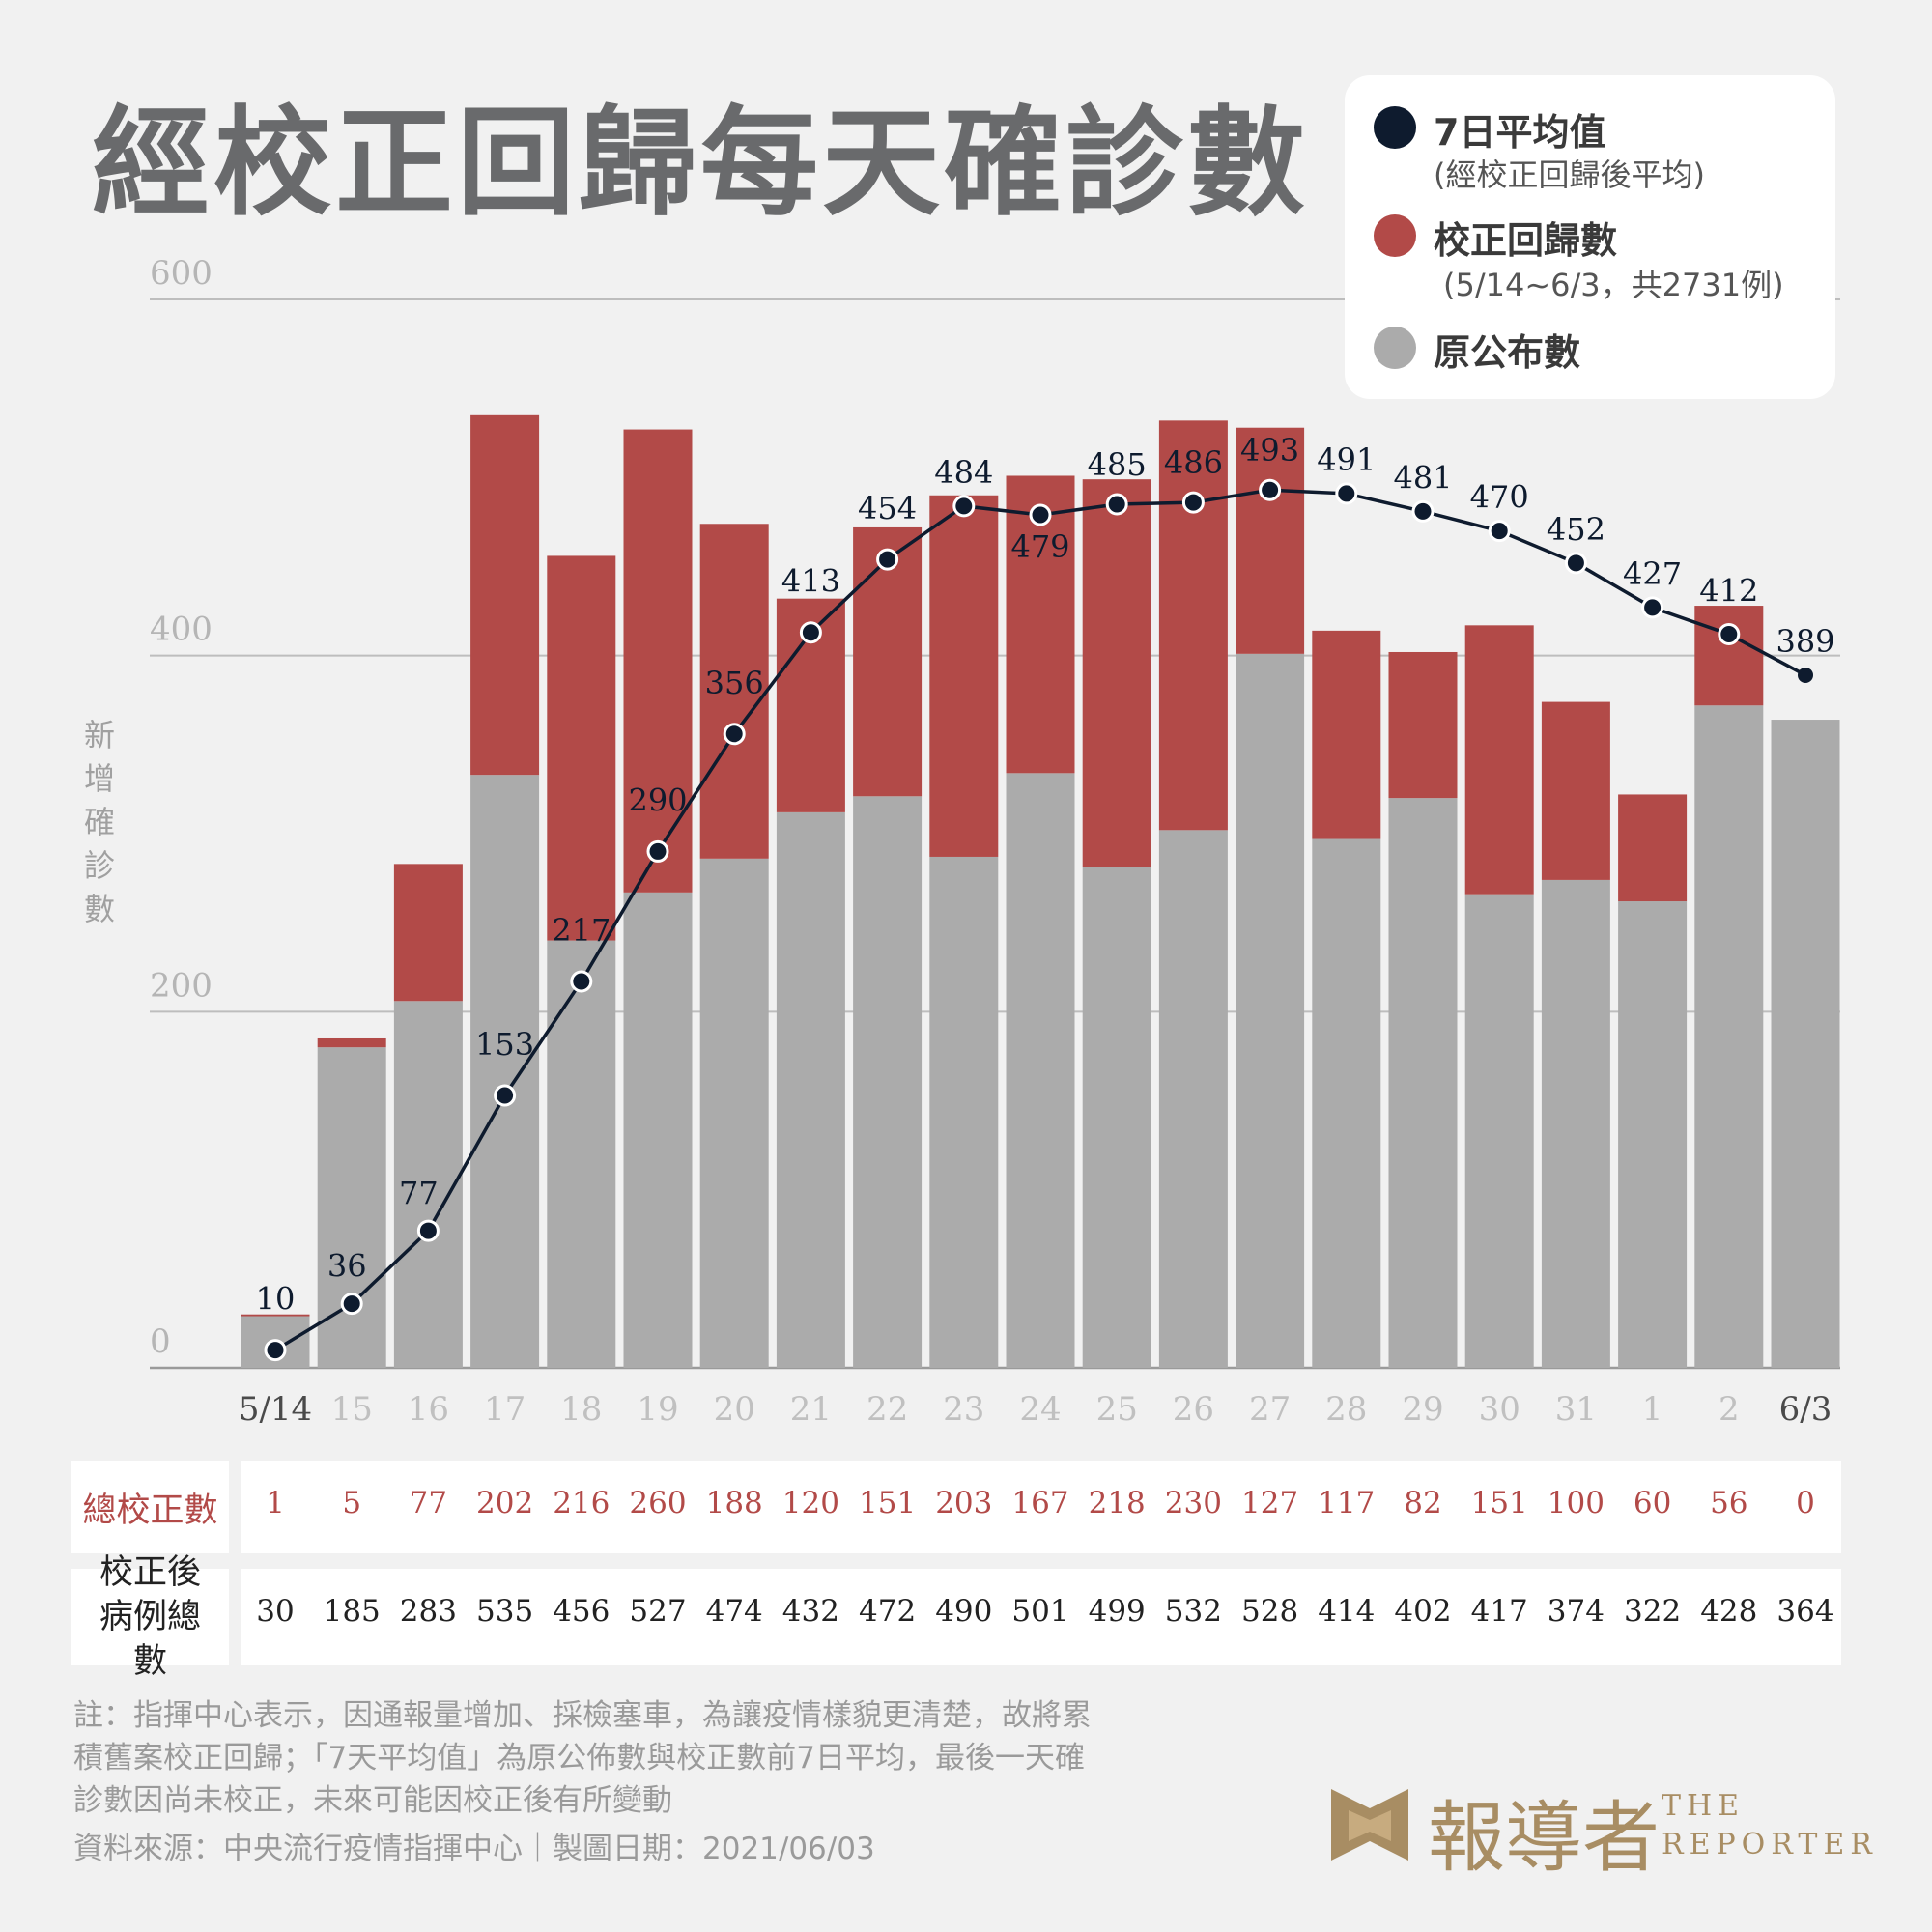 This screenshot has width=1932, height=1932. I want to click on average-data-label: 217, so click(581, 930).